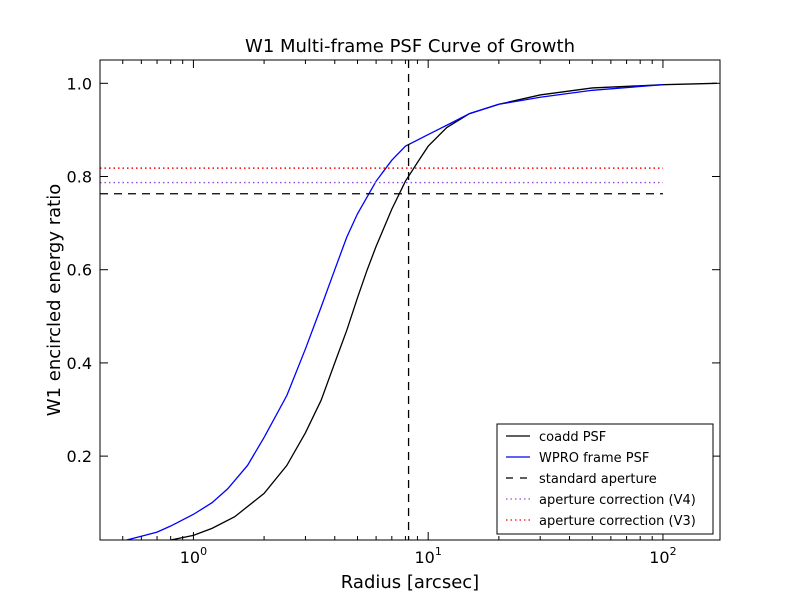  Describe the element at coordinates (79, 83) in the screenshot. I see `y-tick-label: 1.0` at that location.